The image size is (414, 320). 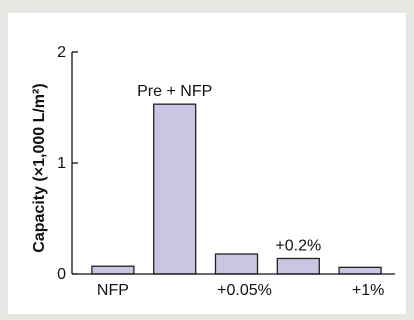 I want to click on y-tick-label: 2, so click(x=61, y=52).